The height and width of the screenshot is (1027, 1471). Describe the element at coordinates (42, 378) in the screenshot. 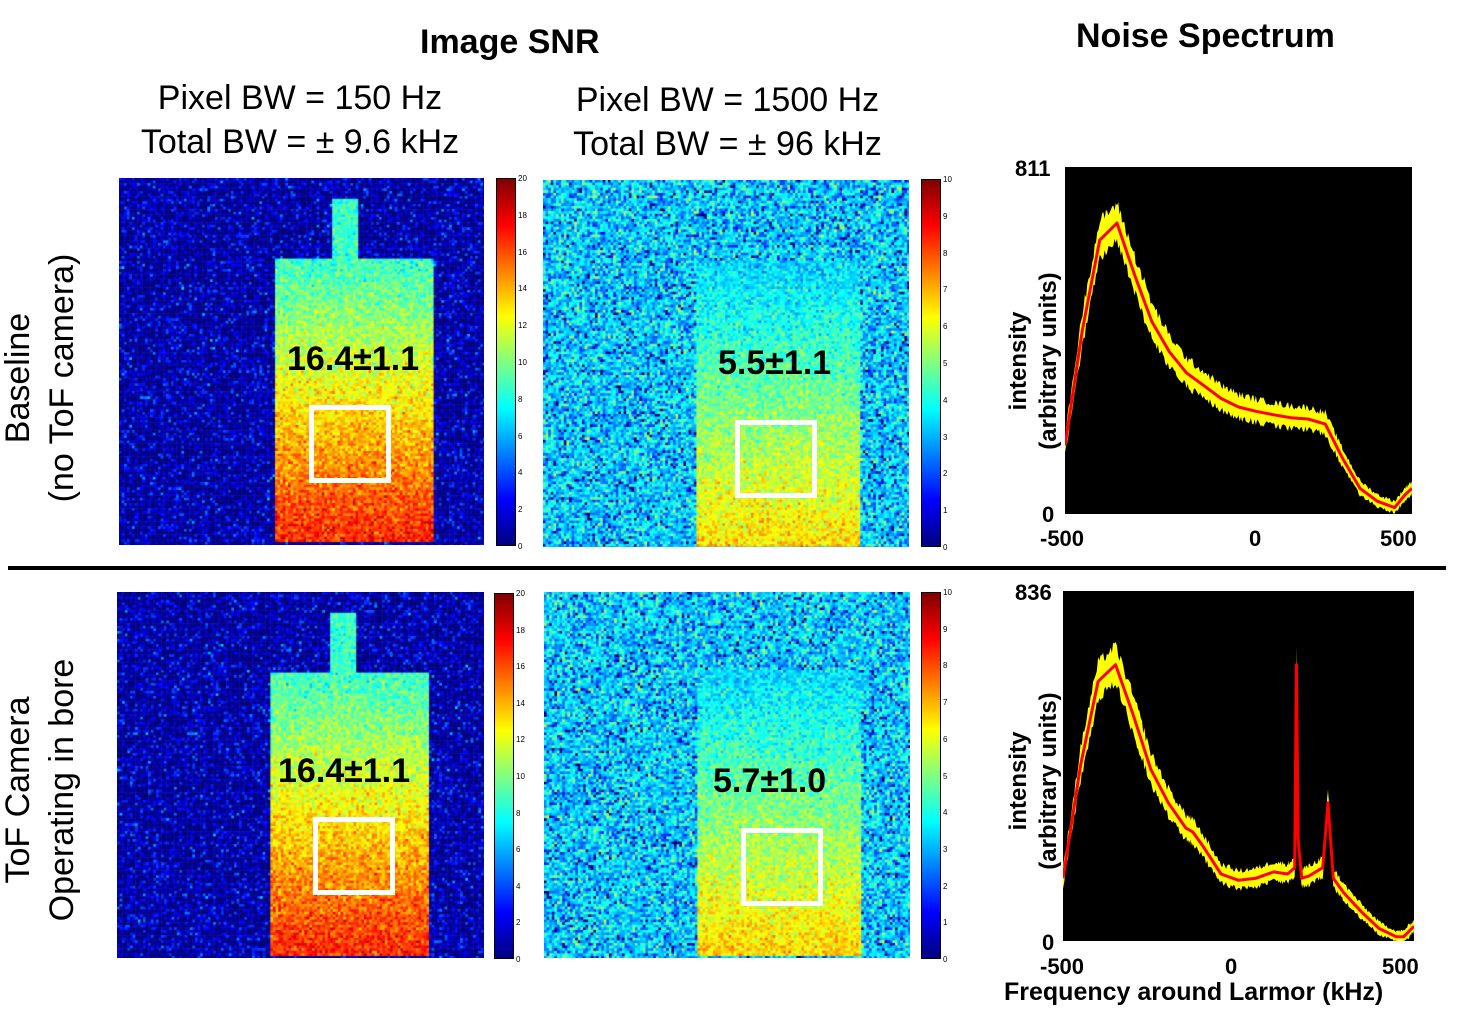

I see `row-label-baseline: Baseline (no ToF camera)` at that location.